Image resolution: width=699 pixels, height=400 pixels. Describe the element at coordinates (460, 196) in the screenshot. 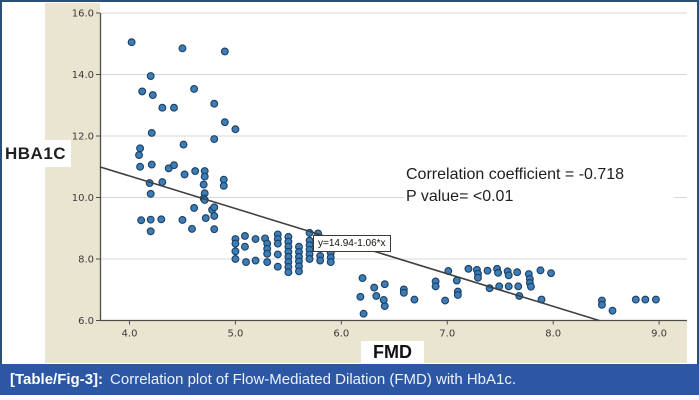

I see `p-value-text: P value= <0.01` at that location.